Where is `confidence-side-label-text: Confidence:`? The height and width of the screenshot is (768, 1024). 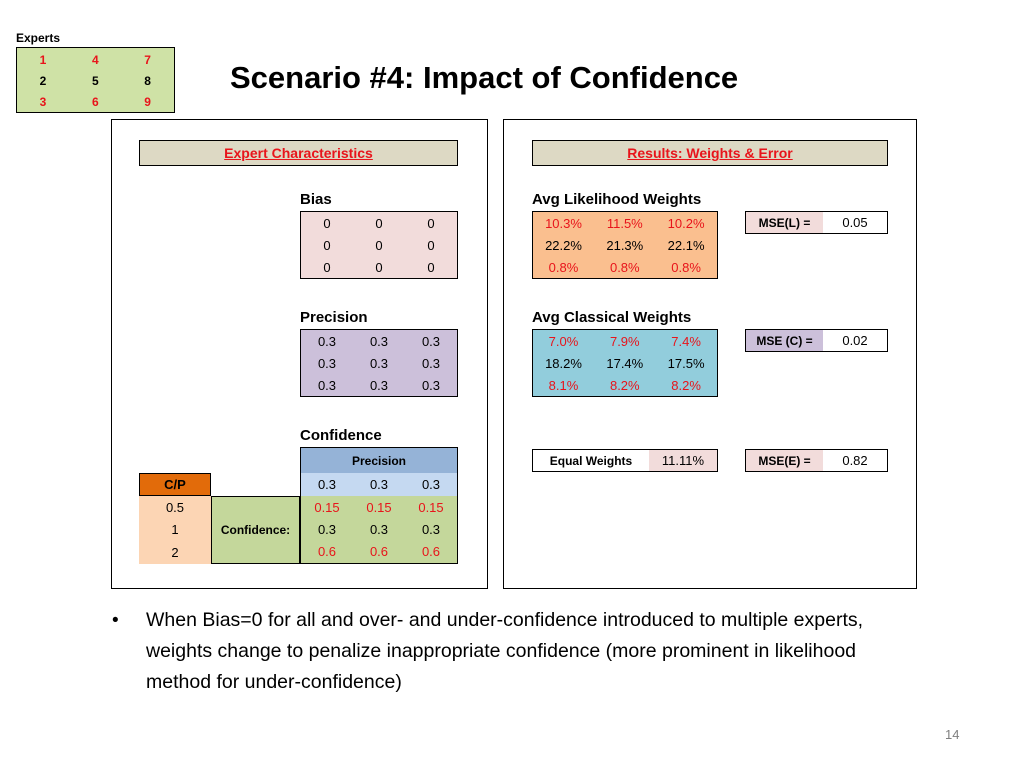 confidence-side-label-text: Confidence: is located at coordinates (255, 530).